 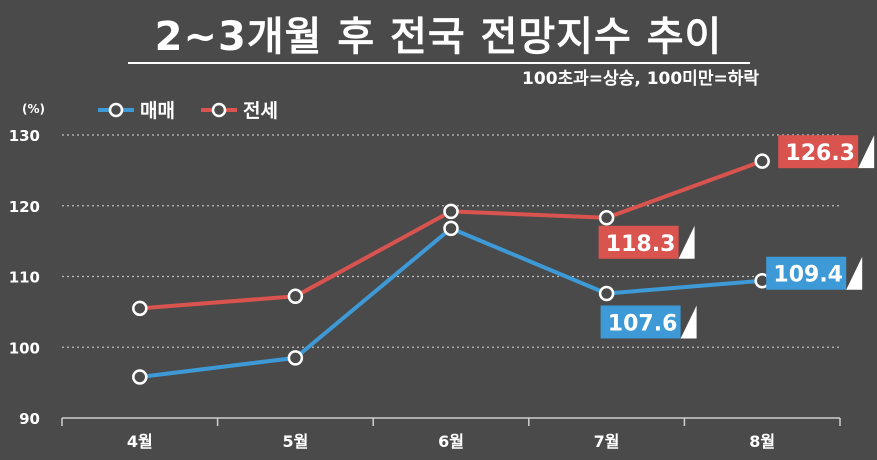 What do you see at coordinates (438, 37) in the screenshot?
I see `chart-title: 2~3개월 후 전국 전망지수 추이` at bounding box center [438, 37].